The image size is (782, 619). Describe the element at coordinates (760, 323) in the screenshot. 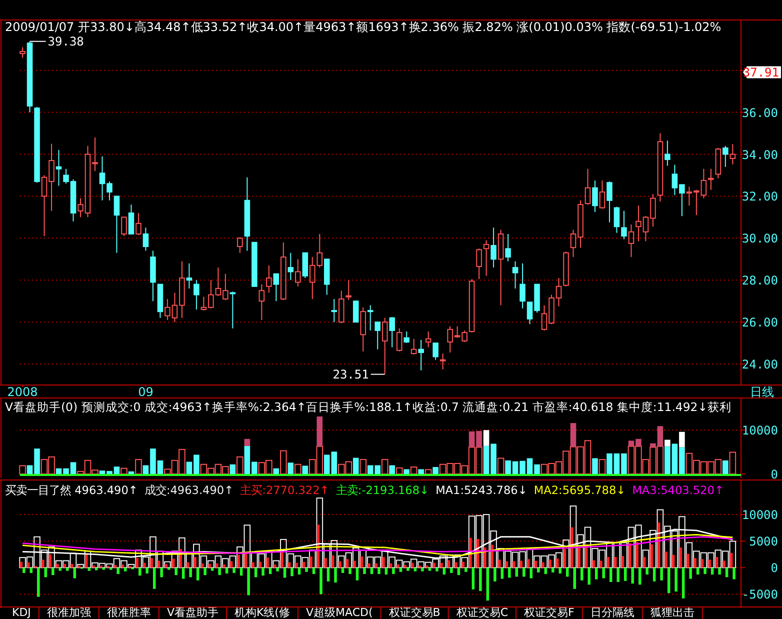

I see `y-tick-label: 26.00` at that location.